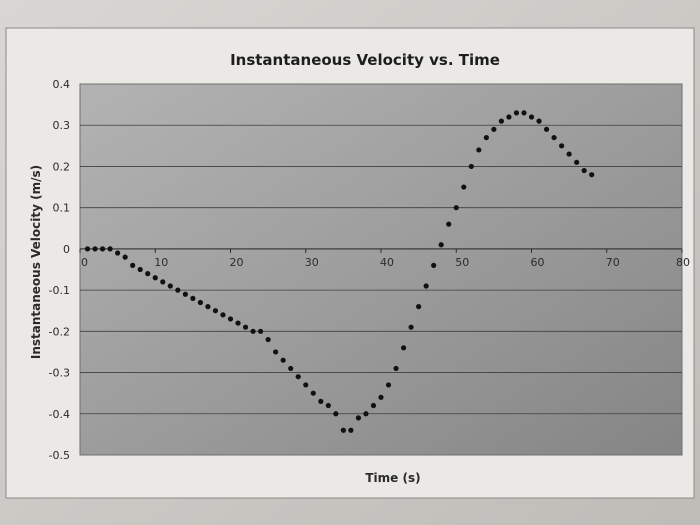 The height and width of the screenshot is (525, 700). Describe the element at coordinates (59, 270) in the screenshot. I see `y-tick-labels: 0.4 0.3 0.2 0.1 0 -0.1 -0.2 -0.3 -0.4 -0.5` at that location.